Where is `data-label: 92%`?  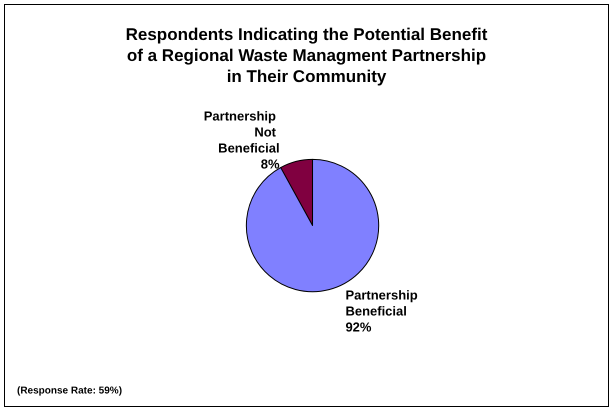
data-label: 92% is located at coordinates (358, 326).